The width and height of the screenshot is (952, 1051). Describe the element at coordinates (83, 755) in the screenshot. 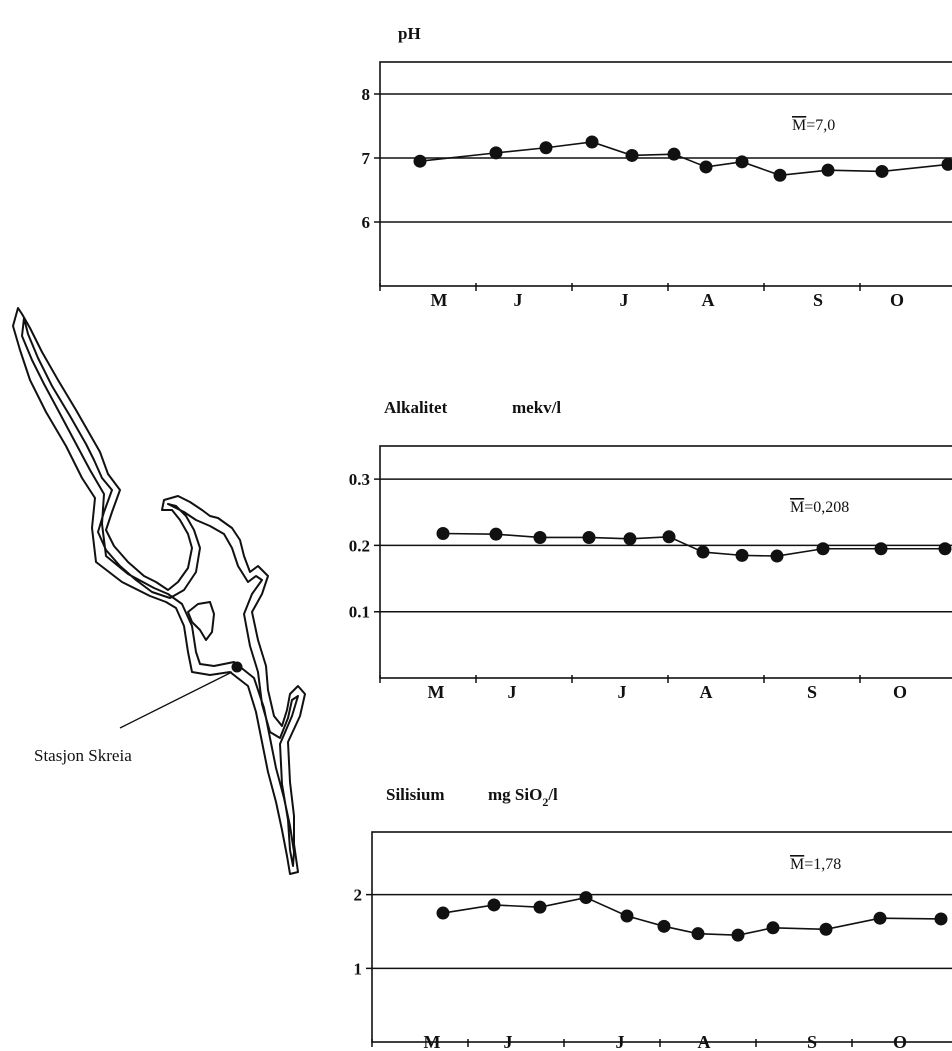

I see `station-label: Stasjon Skreia` at that location.